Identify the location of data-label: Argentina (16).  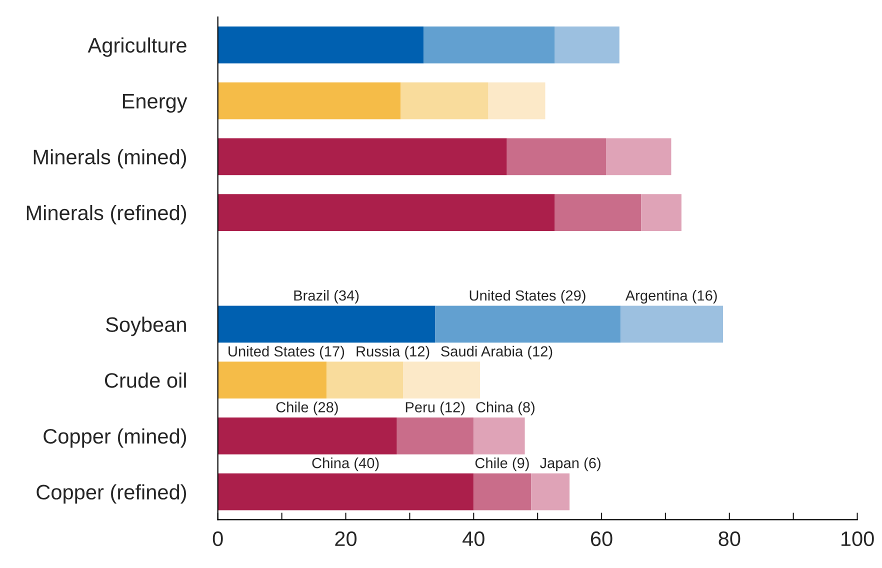
(671, 297).